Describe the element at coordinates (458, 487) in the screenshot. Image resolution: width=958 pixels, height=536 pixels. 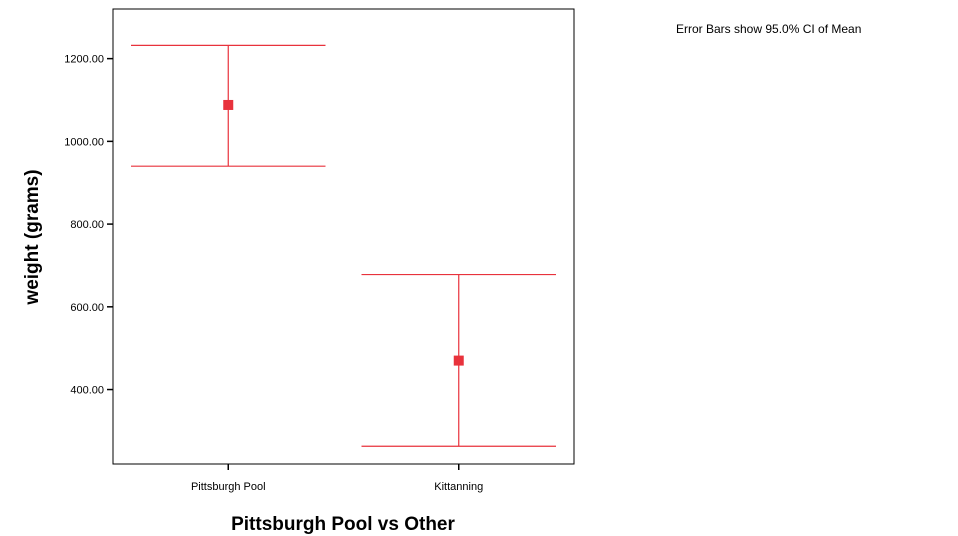
I see `x-tick-label: Kittanning` at that location.